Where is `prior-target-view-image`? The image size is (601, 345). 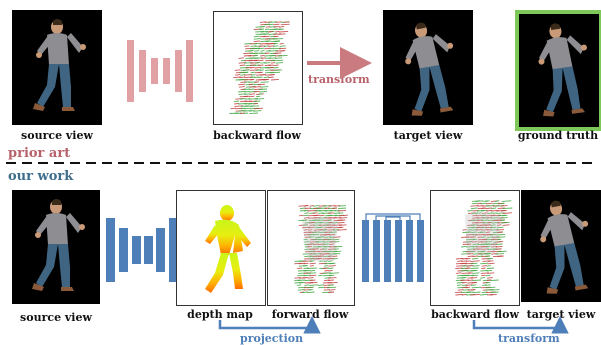 prior-target-view-image is located at coordinates (428, 67).